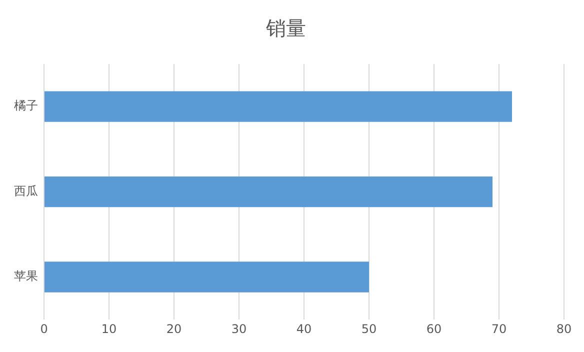 The image size is (584, 352). I want to click on y-tick-label: 西瓜, so click(26, 191).